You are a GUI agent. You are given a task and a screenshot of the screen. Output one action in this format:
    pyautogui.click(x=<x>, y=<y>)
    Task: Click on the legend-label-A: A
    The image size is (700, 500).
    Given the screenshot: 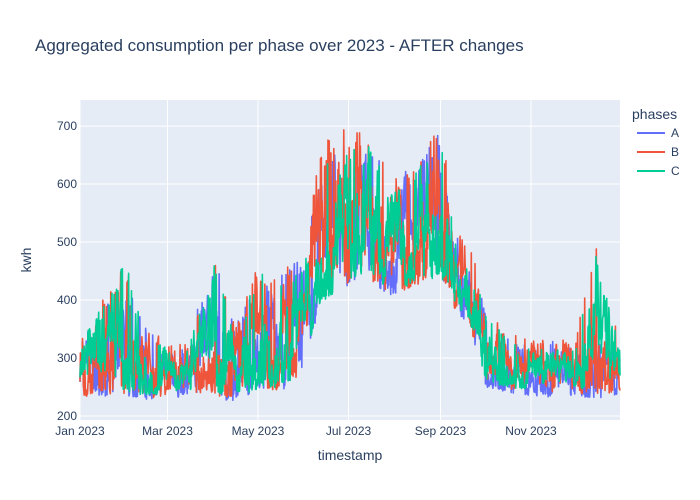 What is the action you would take?
    pyautogui.click(x=675, y=133)
    